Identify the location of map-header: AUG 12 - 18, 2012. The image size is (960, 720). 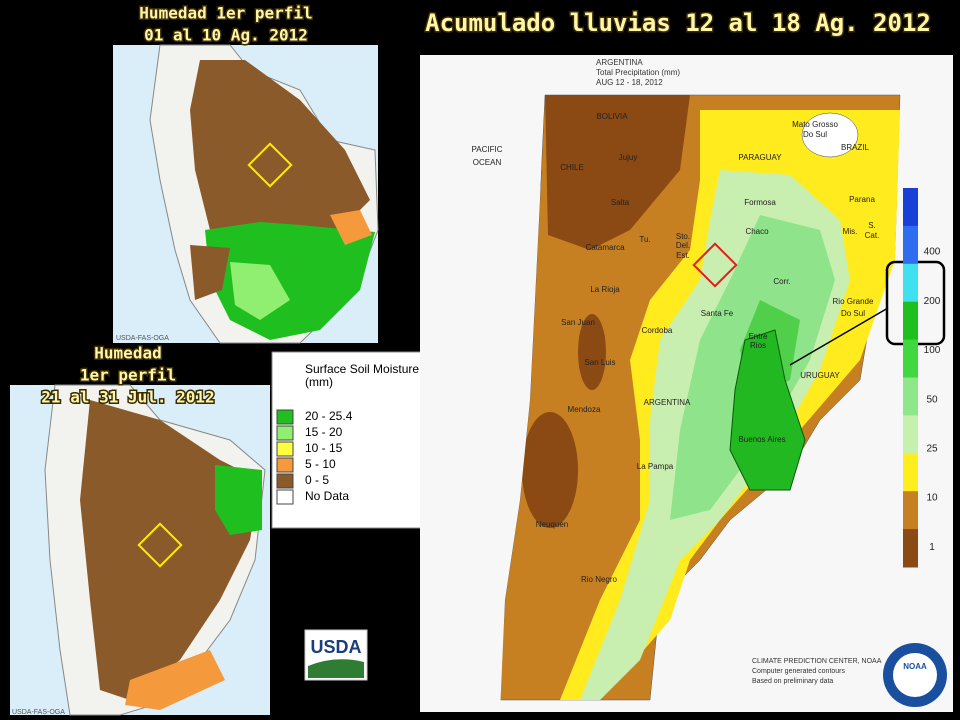
(629, 82).